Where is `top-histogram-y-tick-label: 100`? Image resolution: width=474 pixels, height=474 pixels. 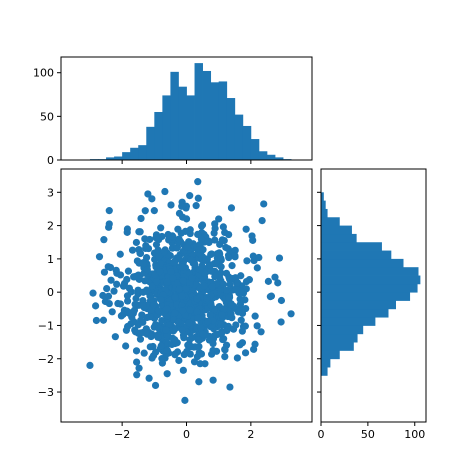
top-histogram-y-tick-label: 100 is located at coordinates (43, 73).